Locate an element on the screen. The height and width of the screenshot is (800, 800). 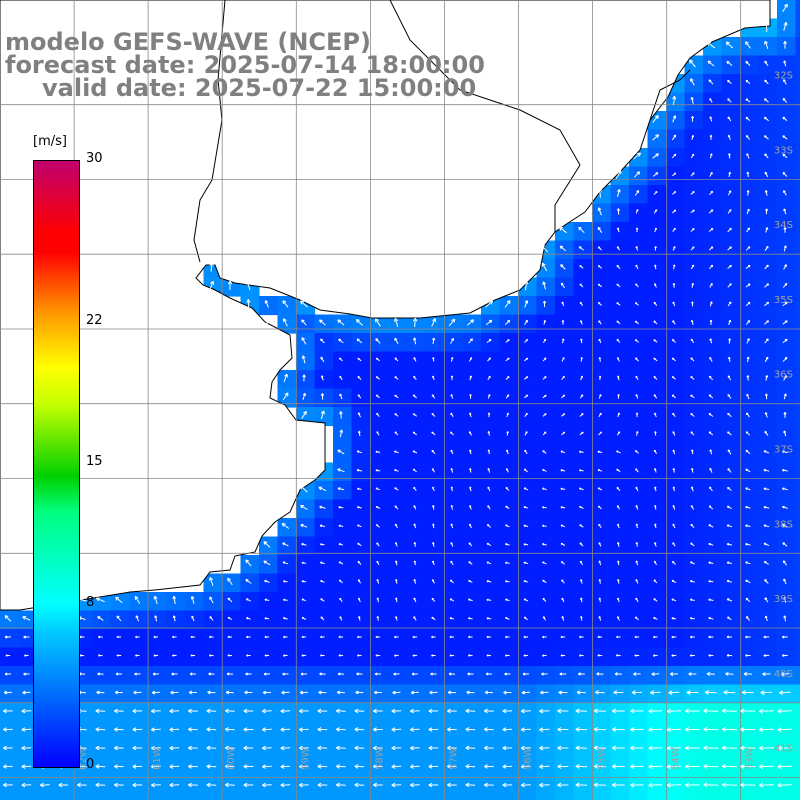
lat-label: 41S is located at coordinates (783, 749).